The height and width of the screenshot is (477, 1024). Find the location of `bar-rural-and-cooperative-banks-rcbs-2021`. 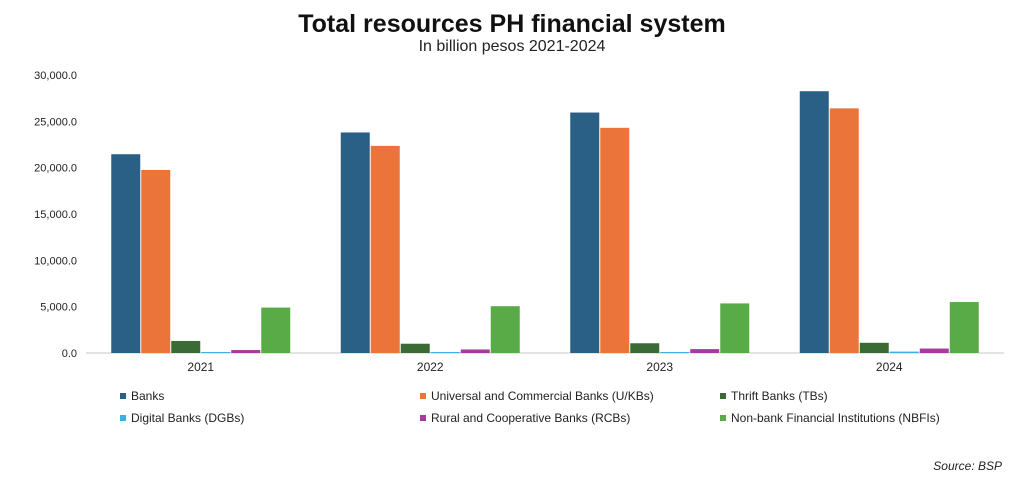

bar-rural-and-cooperative-banks-rcbs-2021 is located at coordinates (246, 351).